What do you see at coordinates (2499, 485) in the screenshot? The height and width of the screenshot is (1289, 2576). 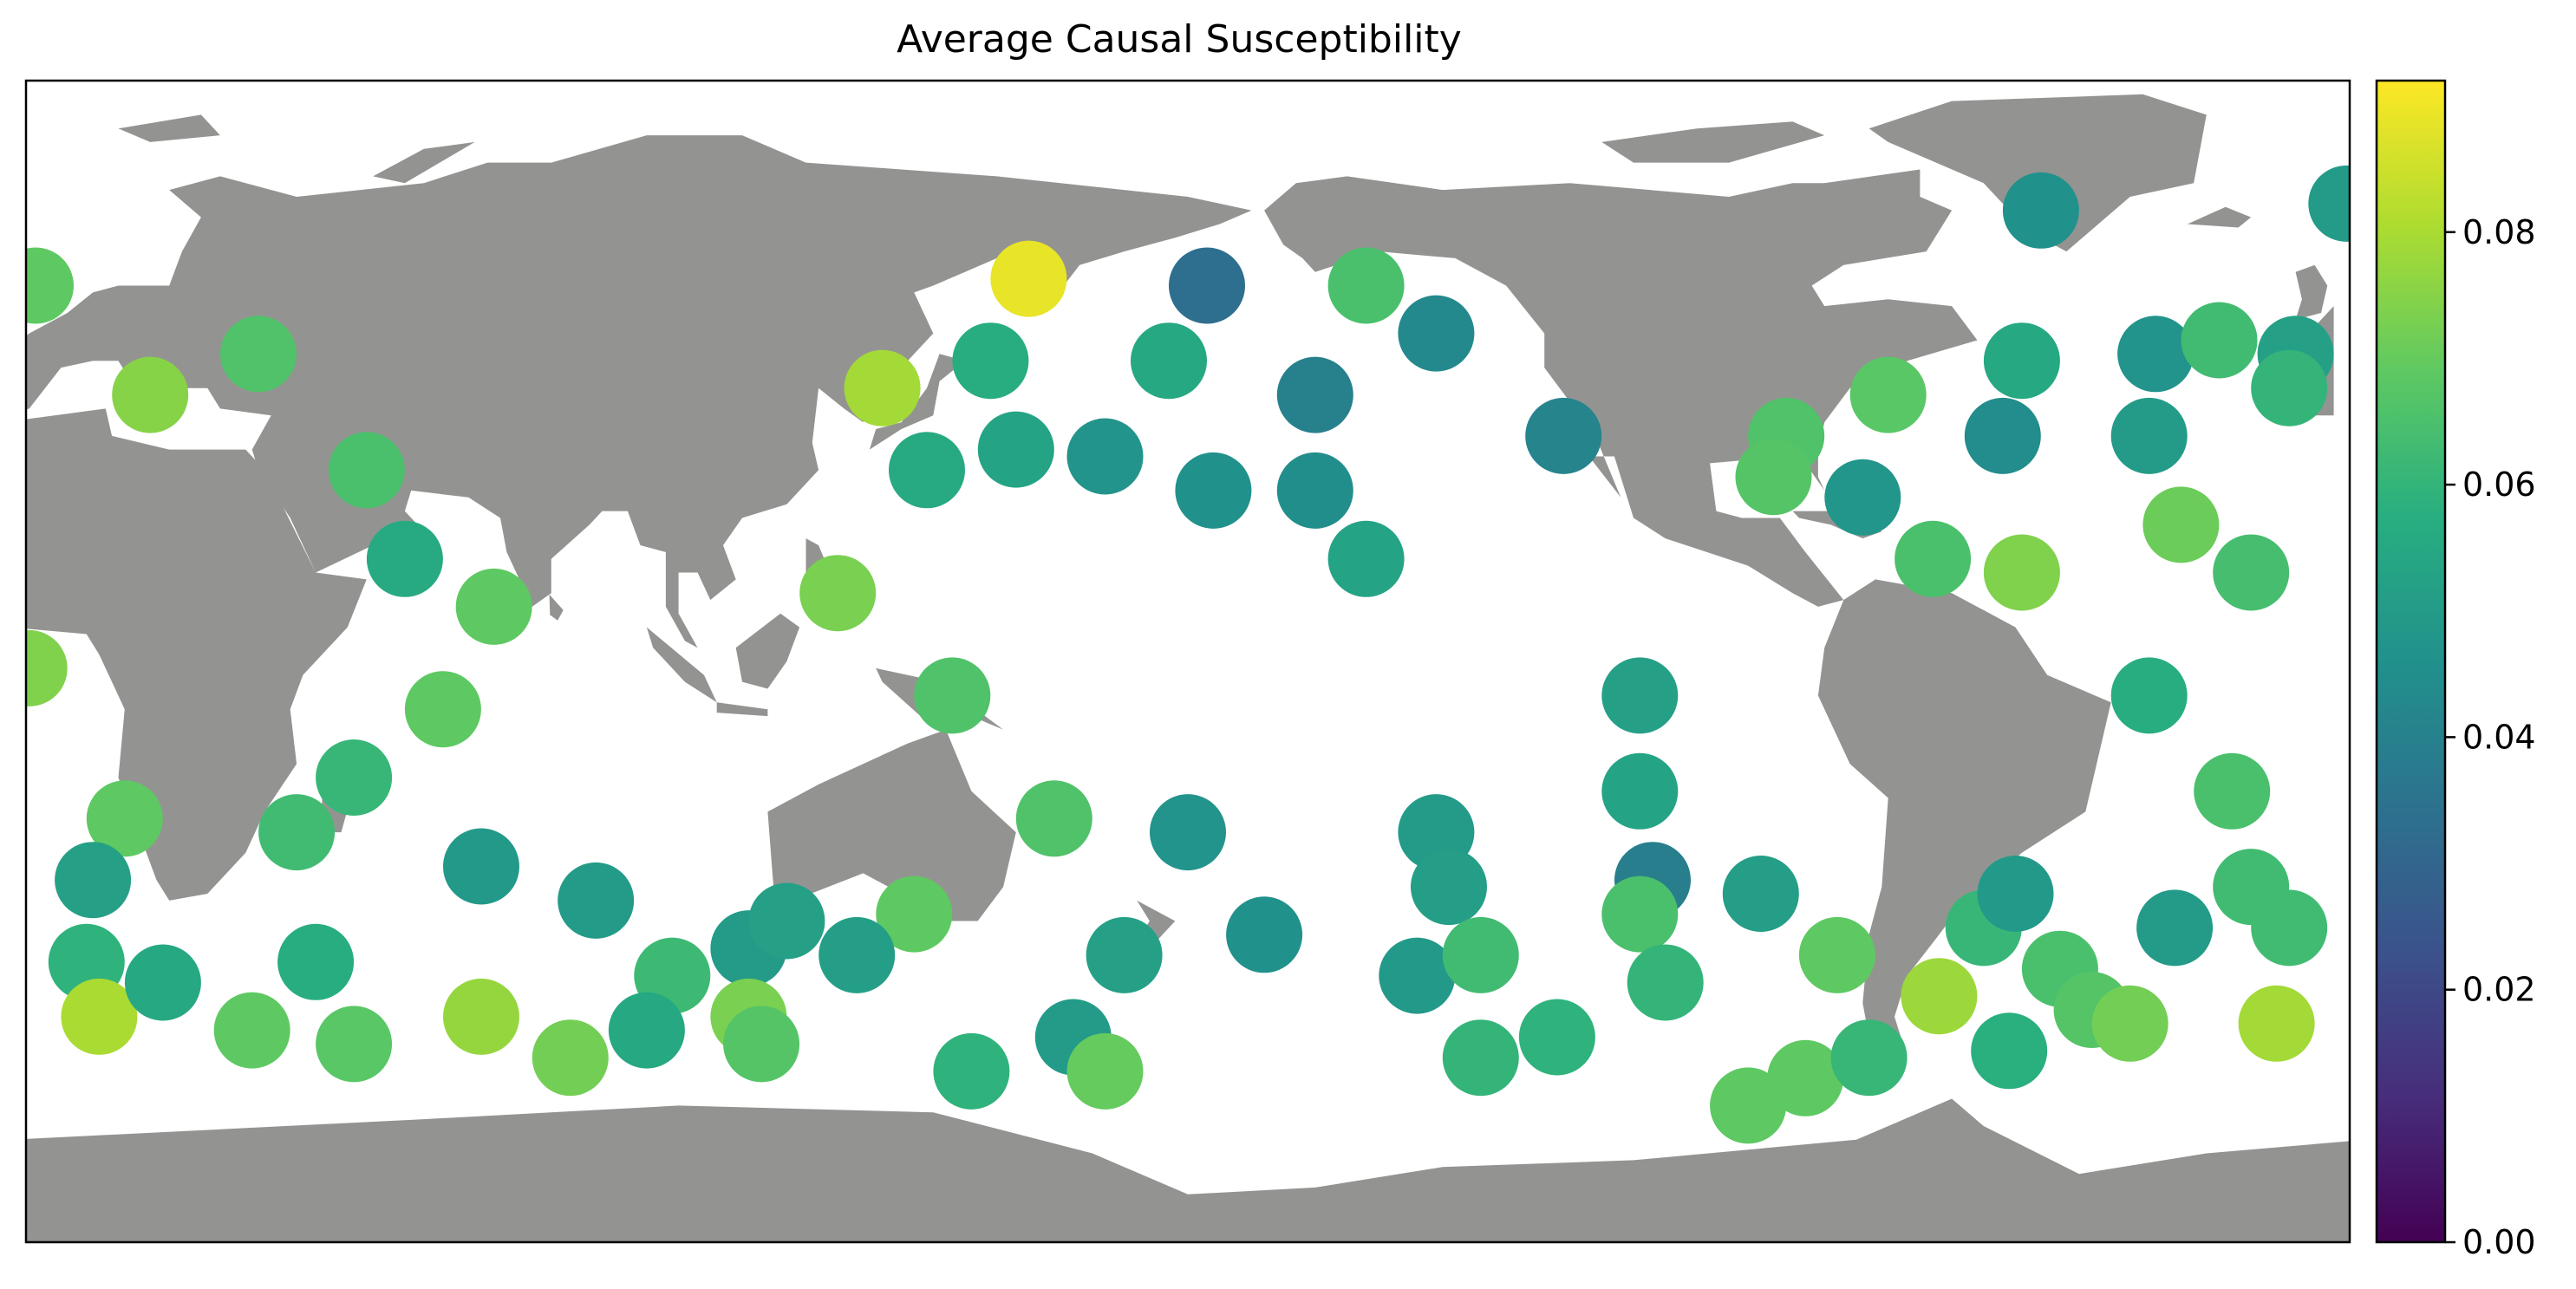 I see `colorbar-tick-label: 0.06` at bounding box center [2499, 485].